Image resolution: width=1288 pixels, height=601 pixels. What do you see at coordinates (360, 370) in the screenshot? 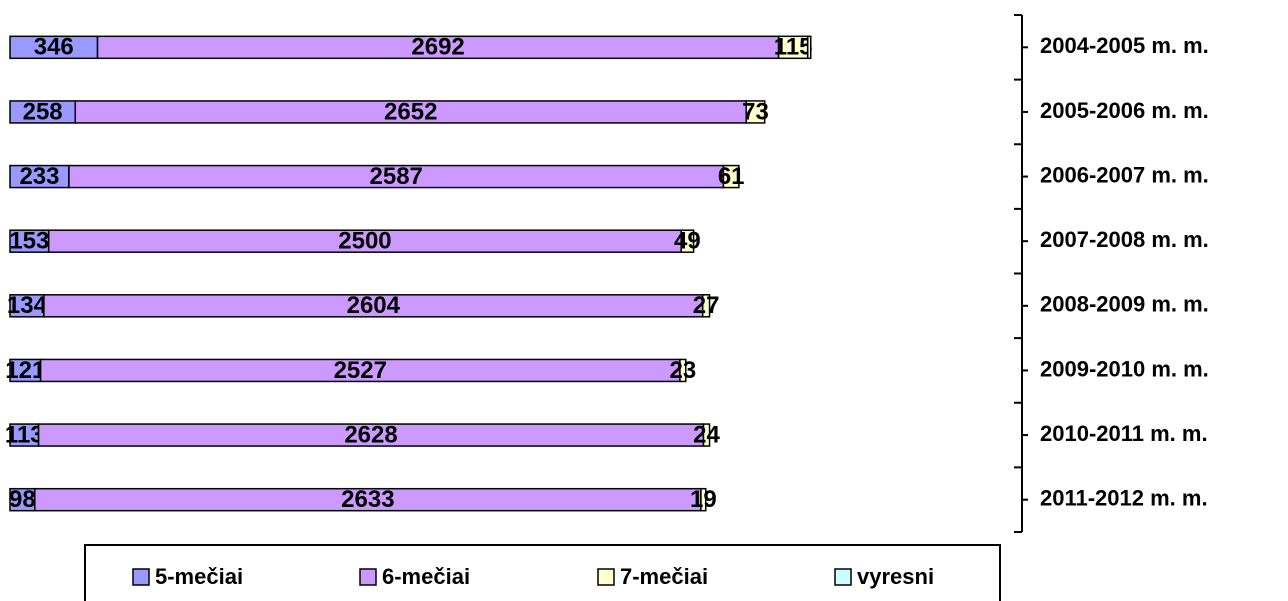
I see `data-label: 2527` at bounding box center [360, 370].